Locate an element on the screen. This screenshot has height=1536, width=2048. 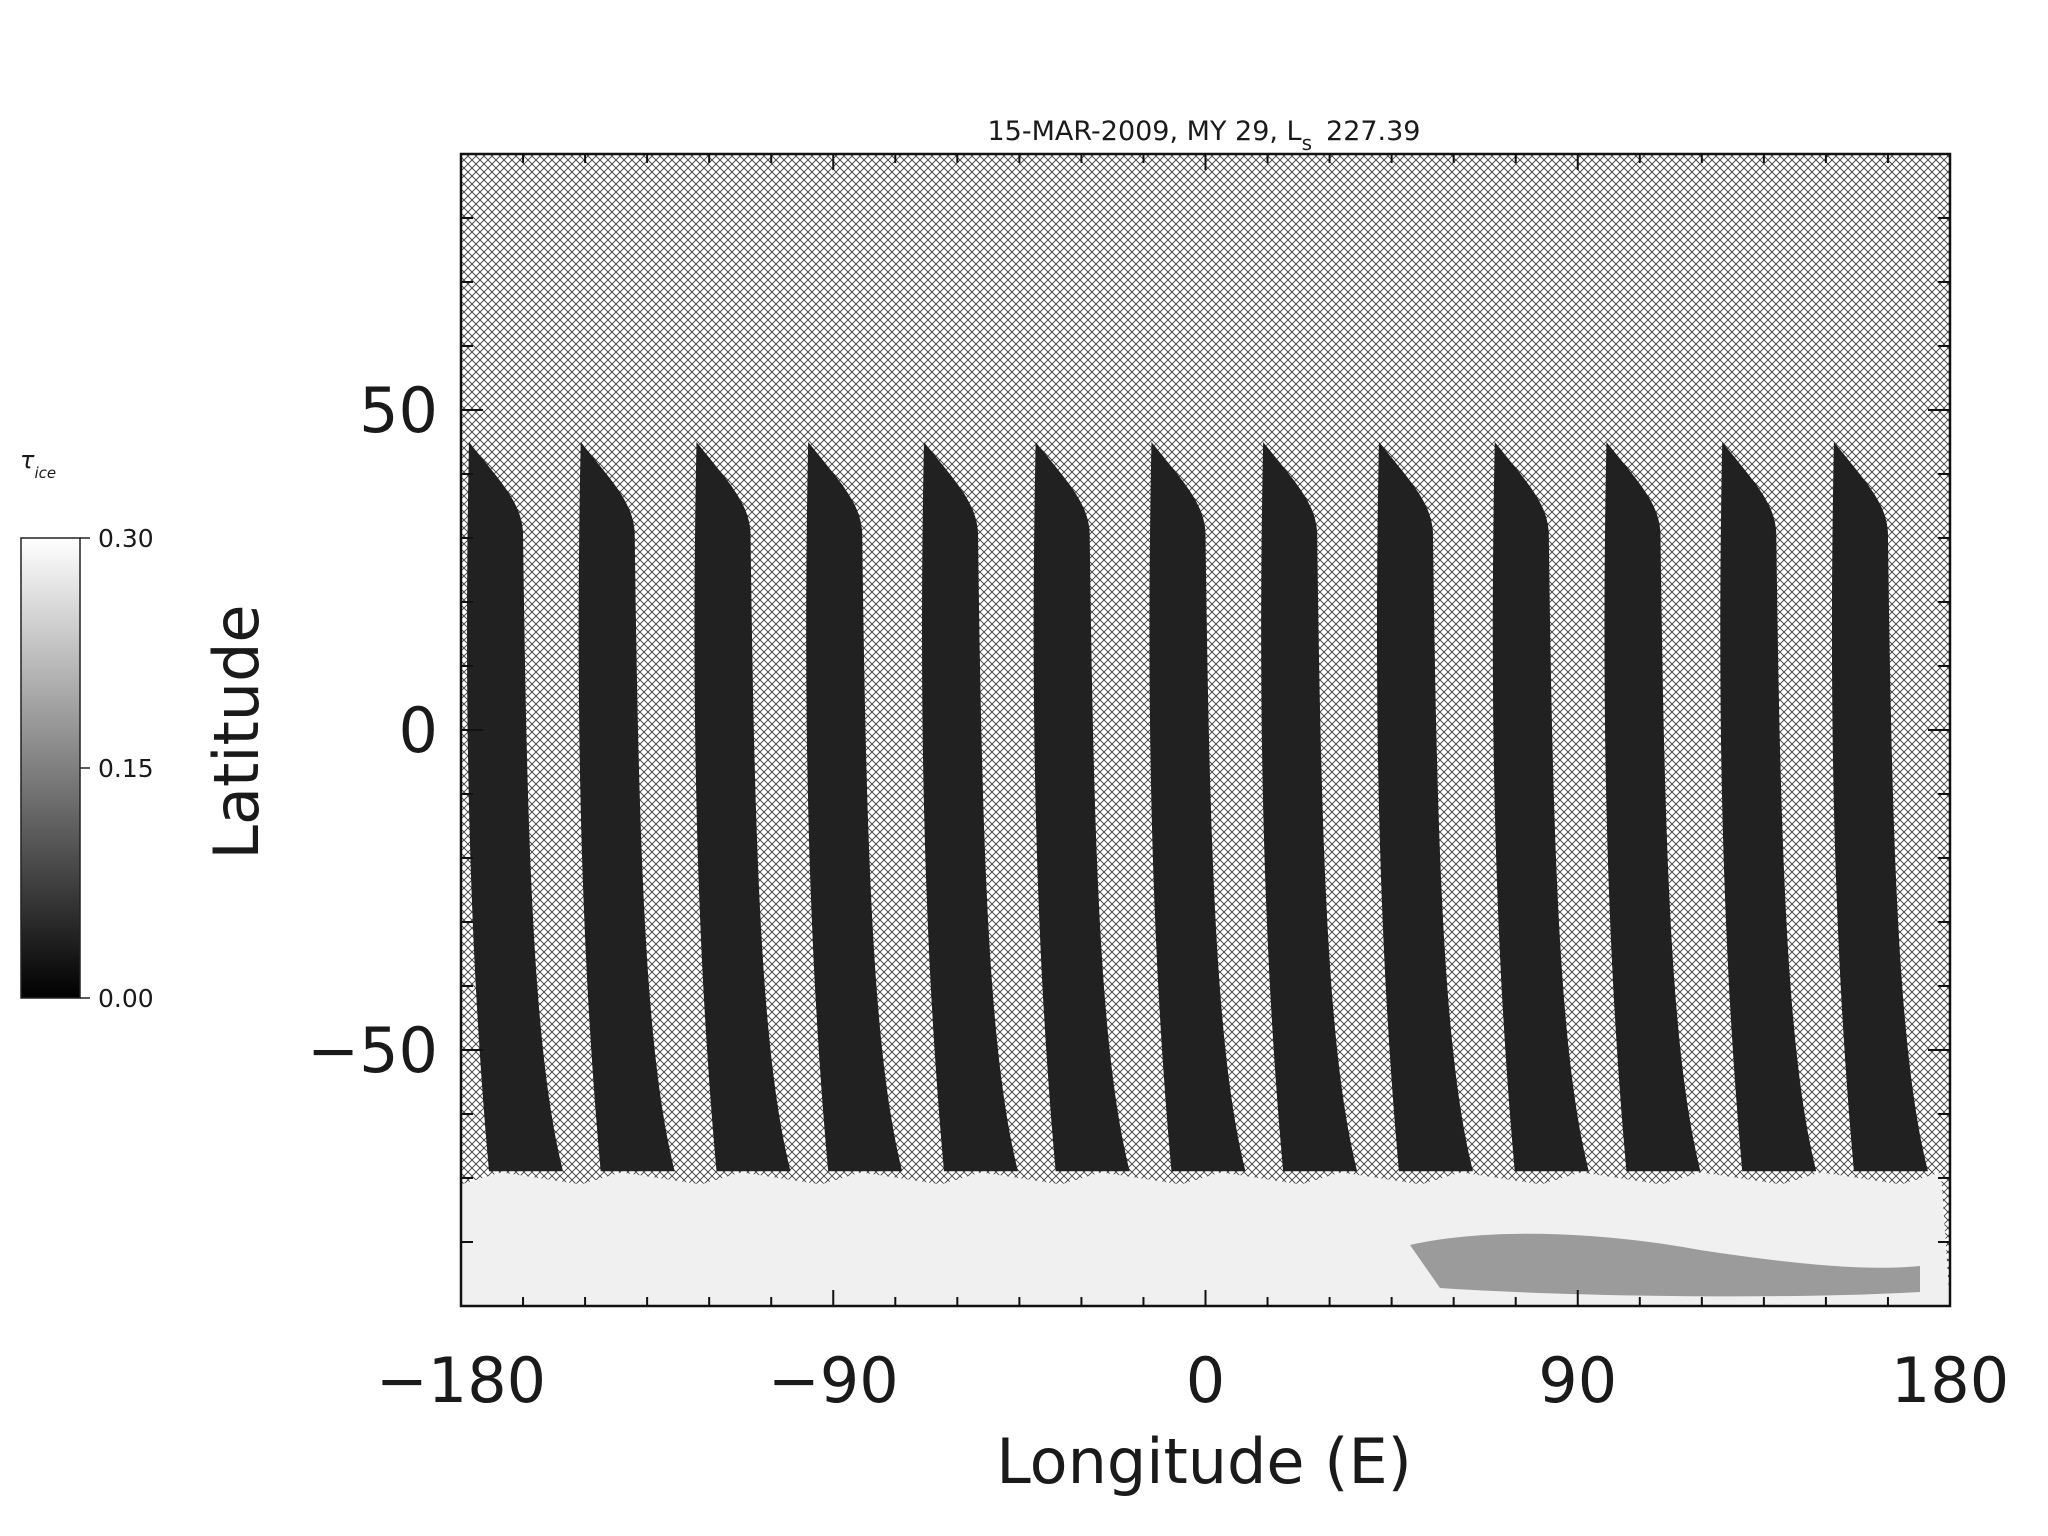
x-tick-label: 0 is located at coordinates (1205, 1380).